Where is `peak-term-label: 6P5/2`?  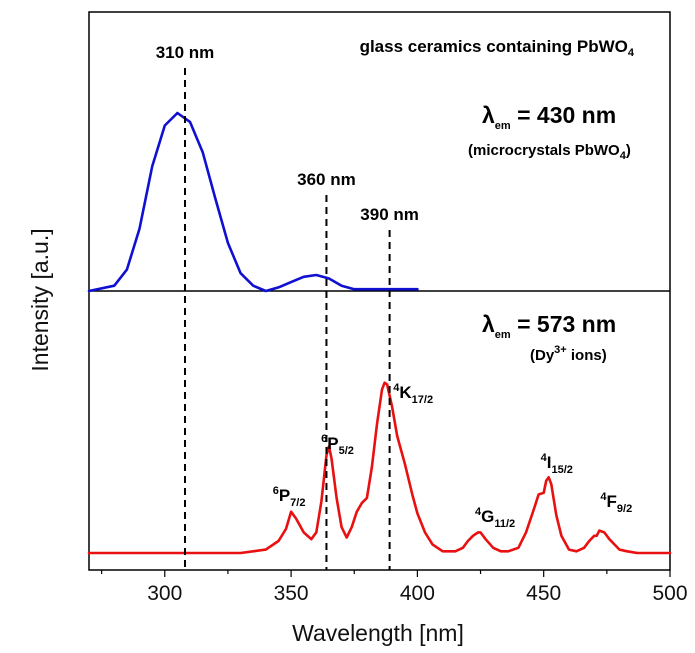 peak-term-label: 6P5/2 is located at coordinates (337, 445).